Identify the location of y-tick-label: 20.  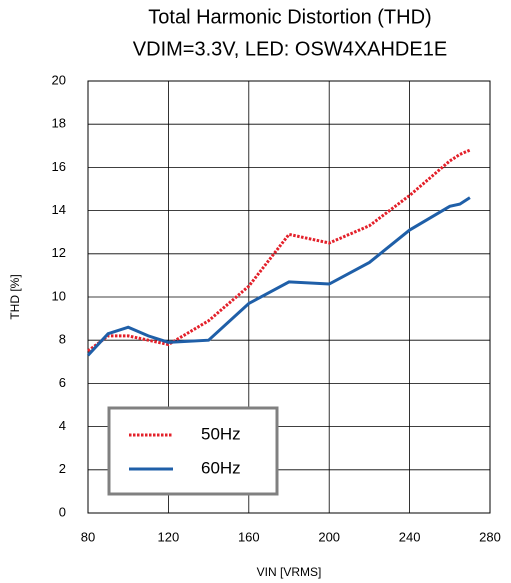
(59, 79).